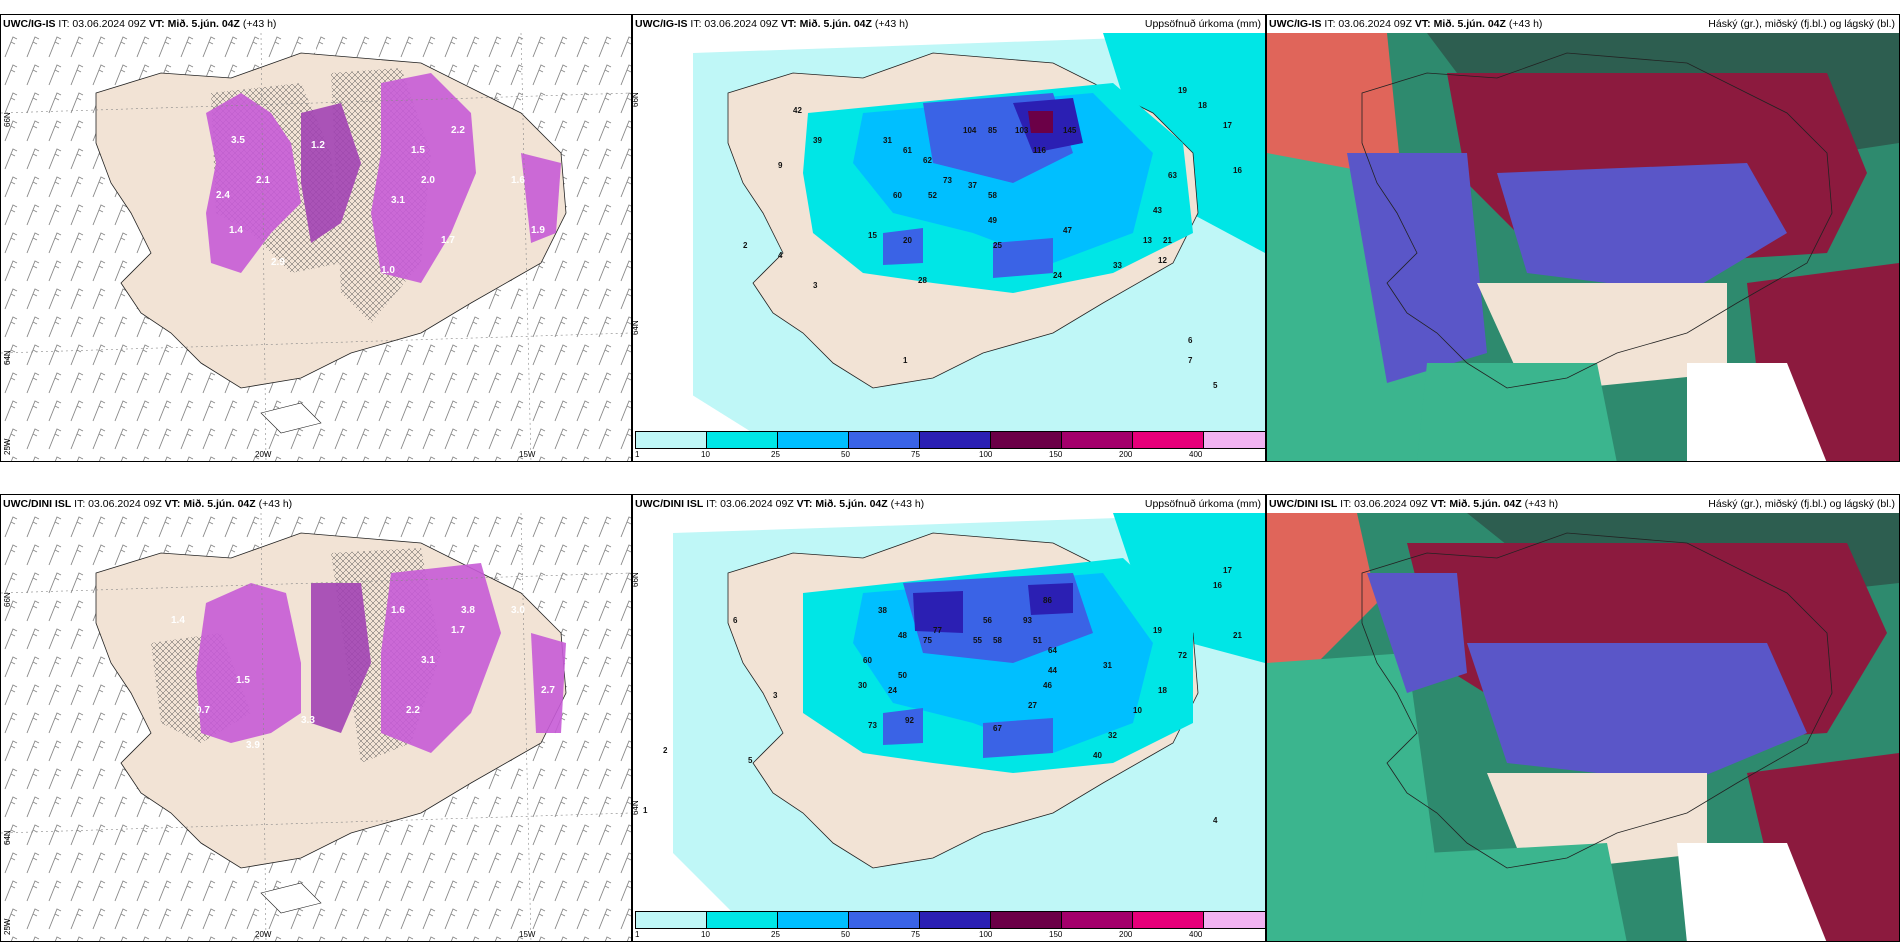 The width and height of the screenshot is (1900, 950). I want to click on svg-text: 3.9, so click(253, 745).